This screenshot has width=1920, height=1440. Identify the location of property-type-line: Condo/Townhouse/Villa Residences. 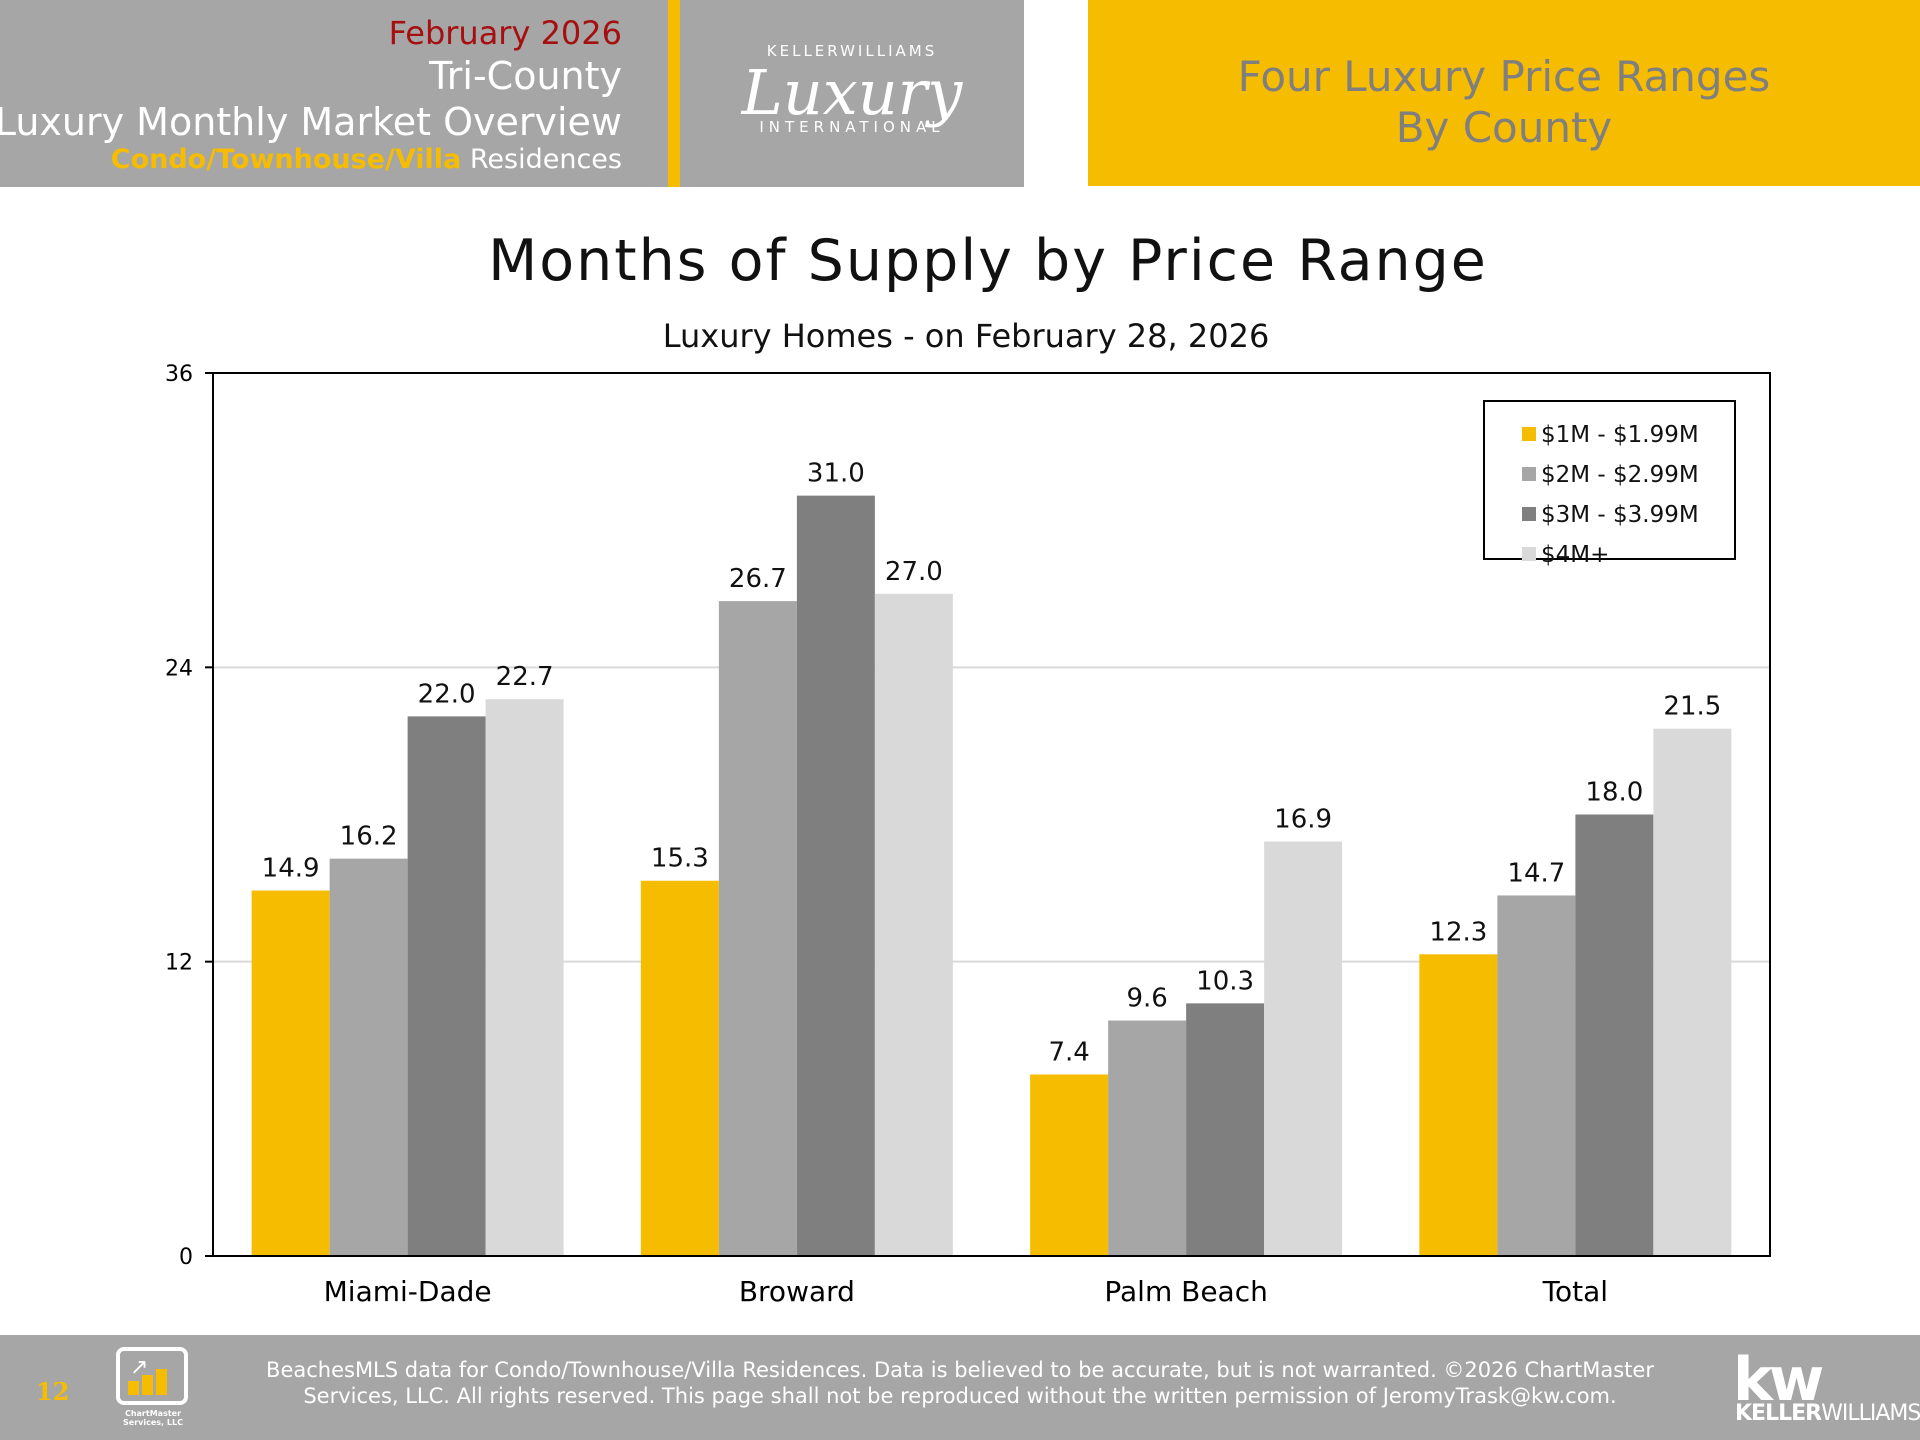
(366, 159).